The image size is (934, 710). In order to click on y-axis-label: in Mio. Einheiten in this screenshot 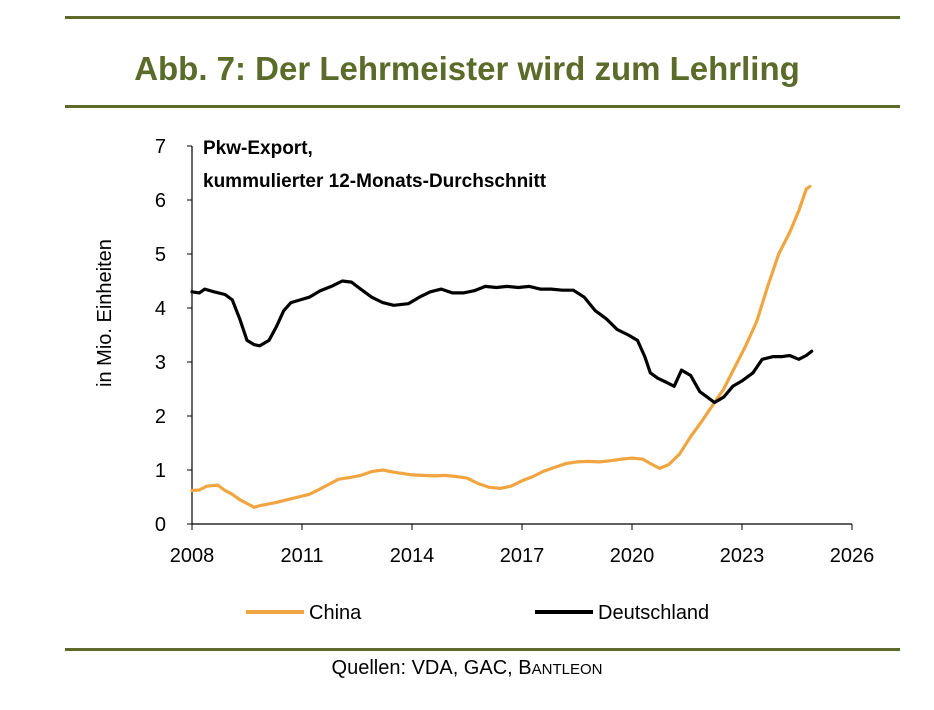, I will do `click(105, 313)`.